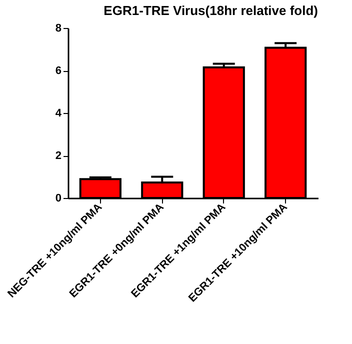 The width and height of the screenshot is (352, 344). I want to click on y-tick-label: 2, so click(58, 156).